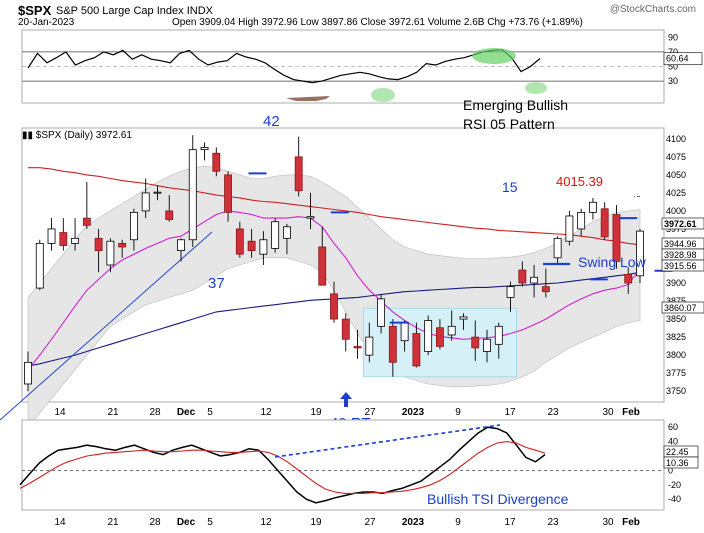  Describe the element at coordinates (680, 244) in the screenshot. I see `price-value-label: 3944.96` at that location.